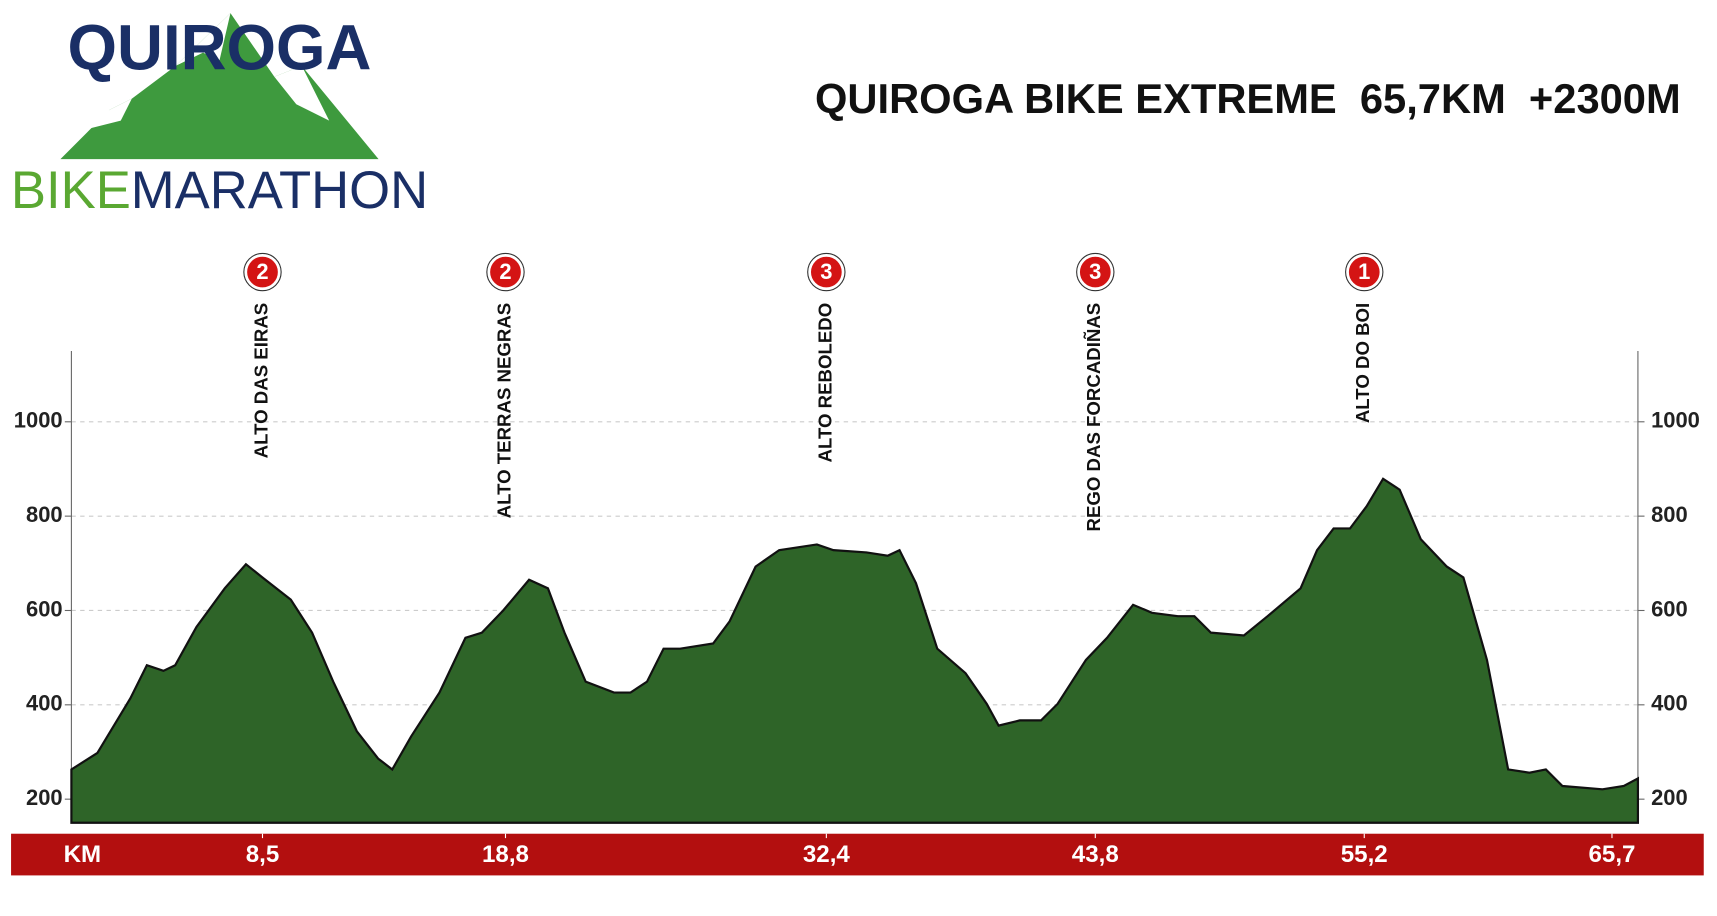 The image size is (1717, 916). I want to click on climb-name: ALTO TERRAS NEGRAS, so click(503, 411).